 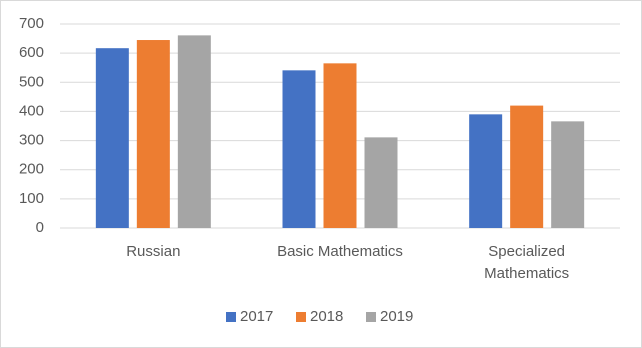 I want to click on y-tick-label: 300, so click(x=31, y=140).